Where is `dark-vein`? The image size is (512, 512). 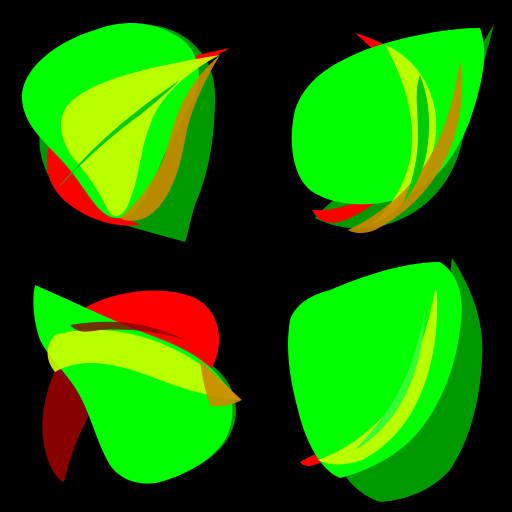
dark-vein is located at coordinates (127, 330).